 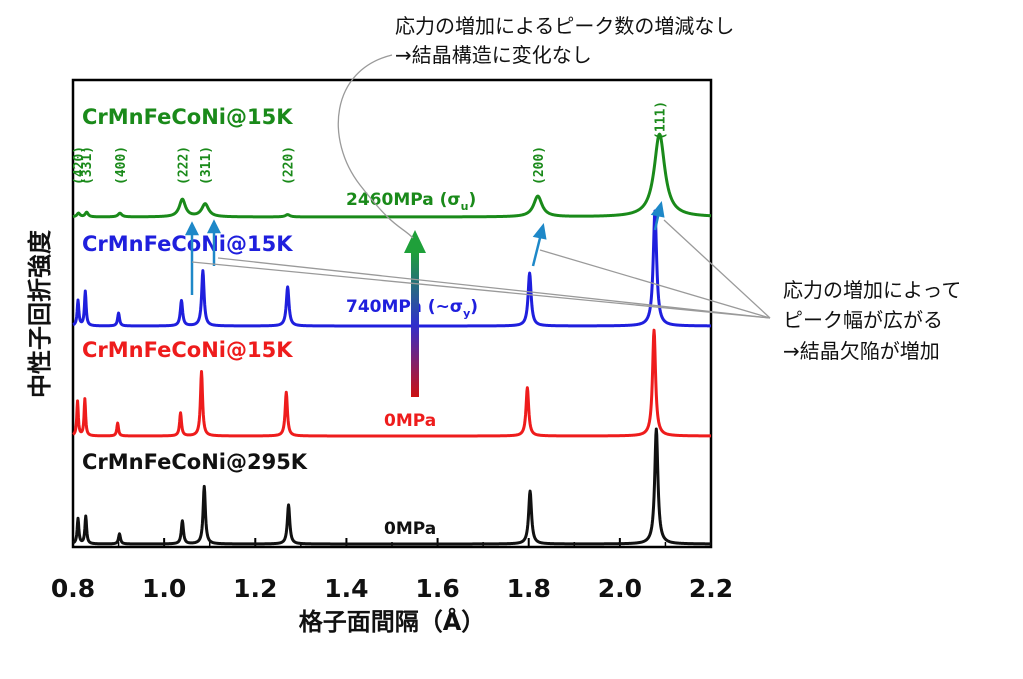 What do you see at coordinates (392, 621) in the screenshot?
I see `x-axis-title: 格子面間隔（Å）` at bounding box center [392, 621].